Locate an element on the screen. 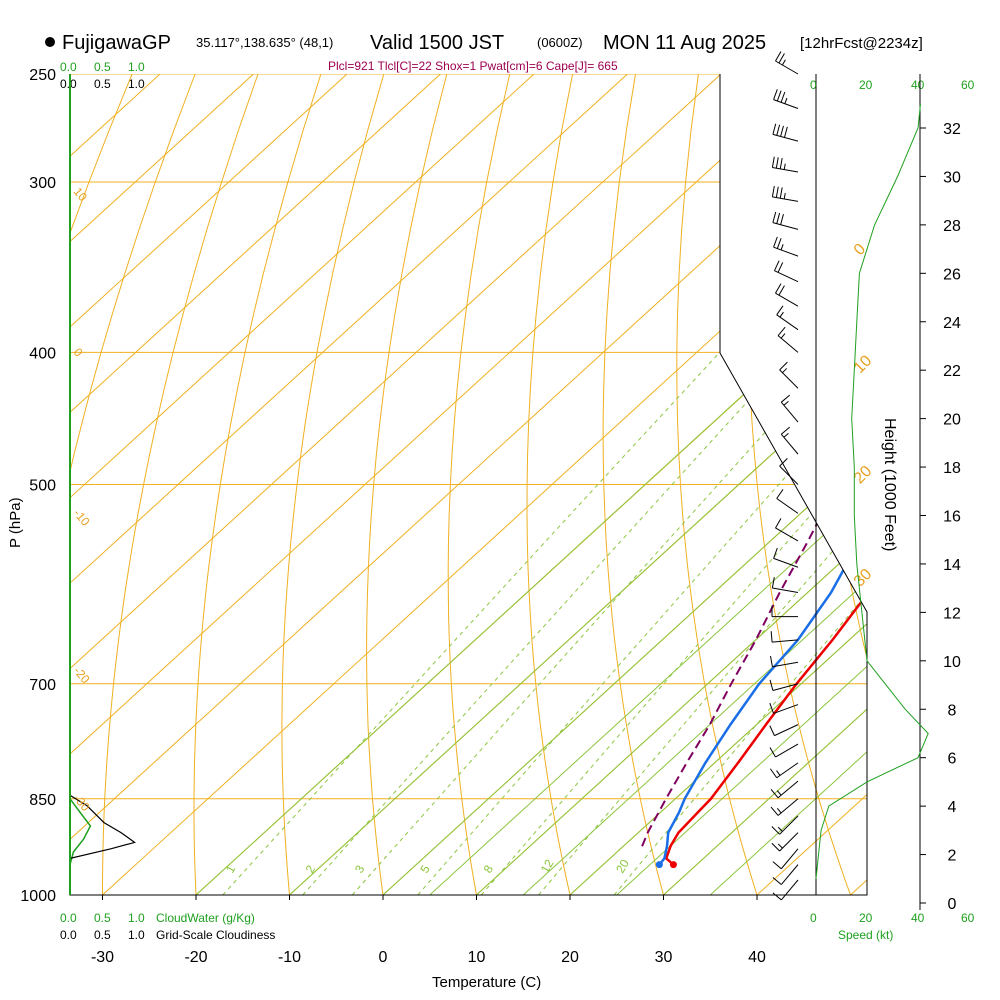  forecast-info: [12hrFcst@2234z] is located at coordinates (861, 43).